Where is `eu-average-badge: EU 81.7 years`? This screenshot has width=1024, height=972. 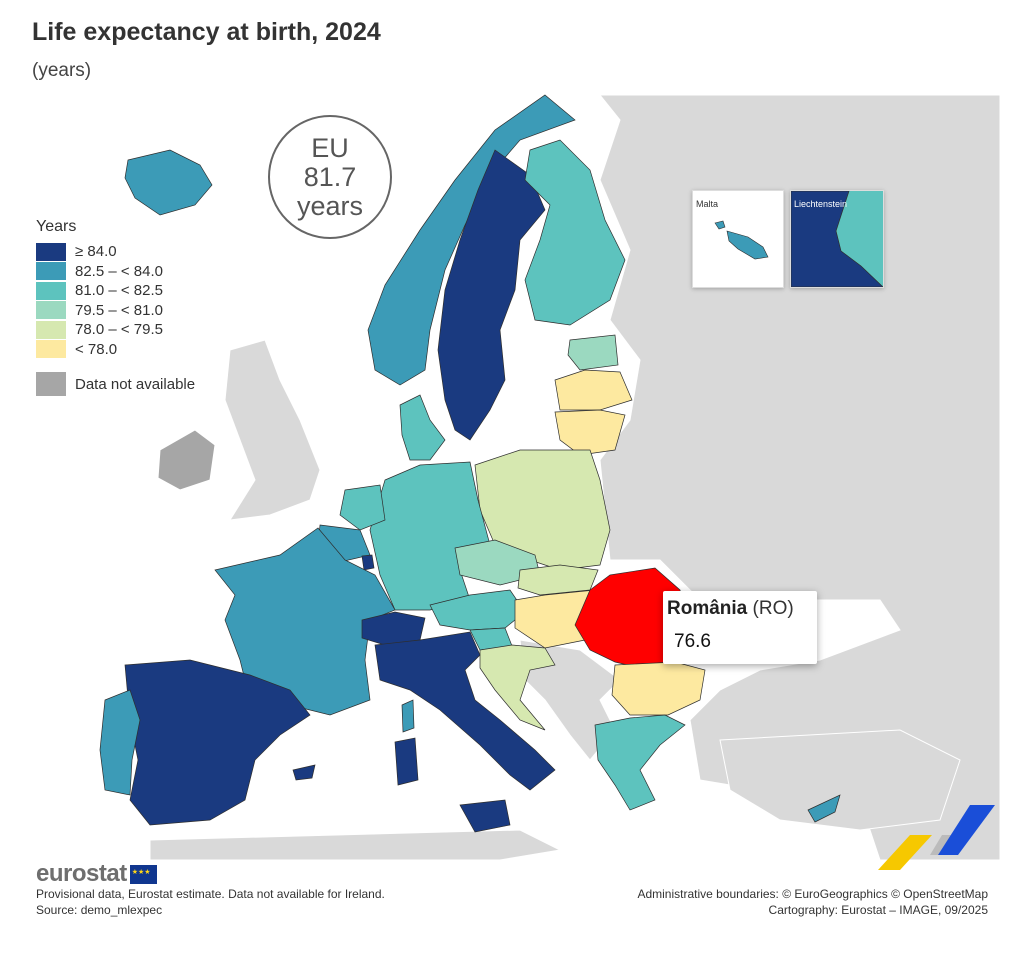 eu-average-badge: EU 81.7 years is located at coordinates (330, 177).